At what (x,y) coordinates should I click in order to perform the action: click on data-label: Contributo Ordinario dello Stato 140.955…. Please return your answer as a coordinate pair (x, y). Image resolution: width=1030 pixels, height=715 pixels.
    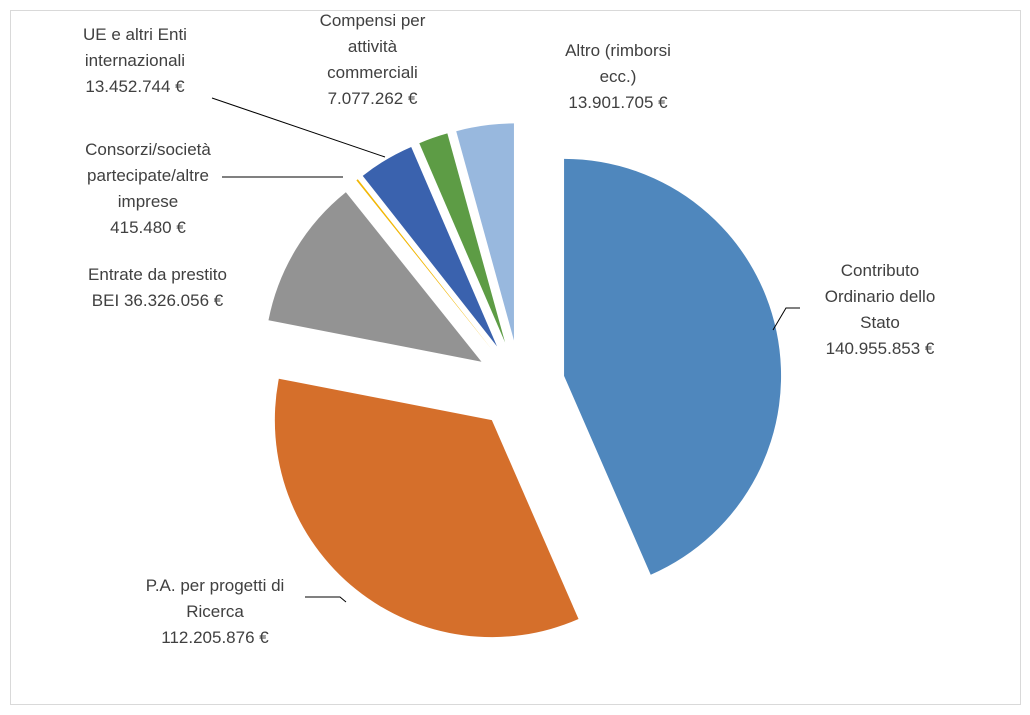
    Looking at the image, I should click on (880, 310).